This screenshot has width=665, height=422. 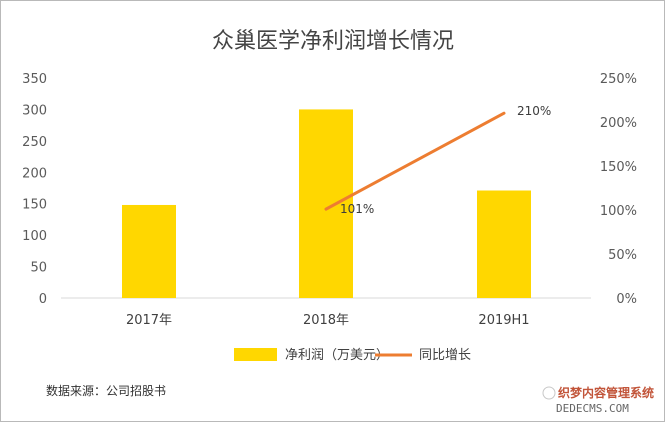 I want to click on watermark: 织梦内容管理系统 DEDECMS.COM, so click(x=598, y=400).